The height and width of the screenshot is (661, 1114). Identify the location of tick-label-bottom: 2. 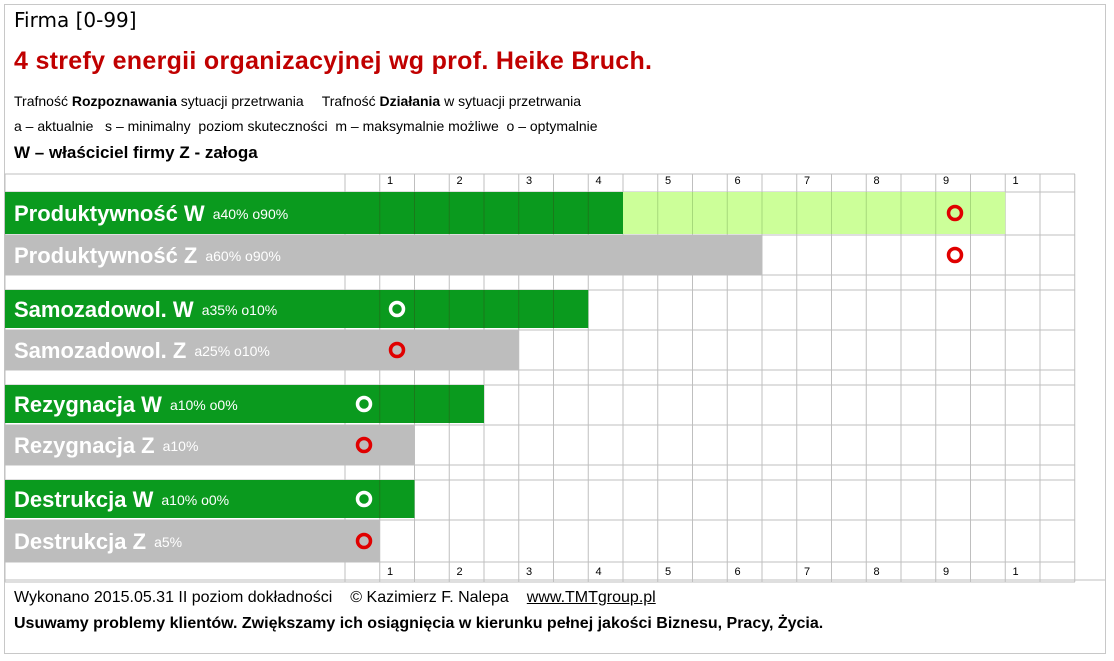
(460, 572).